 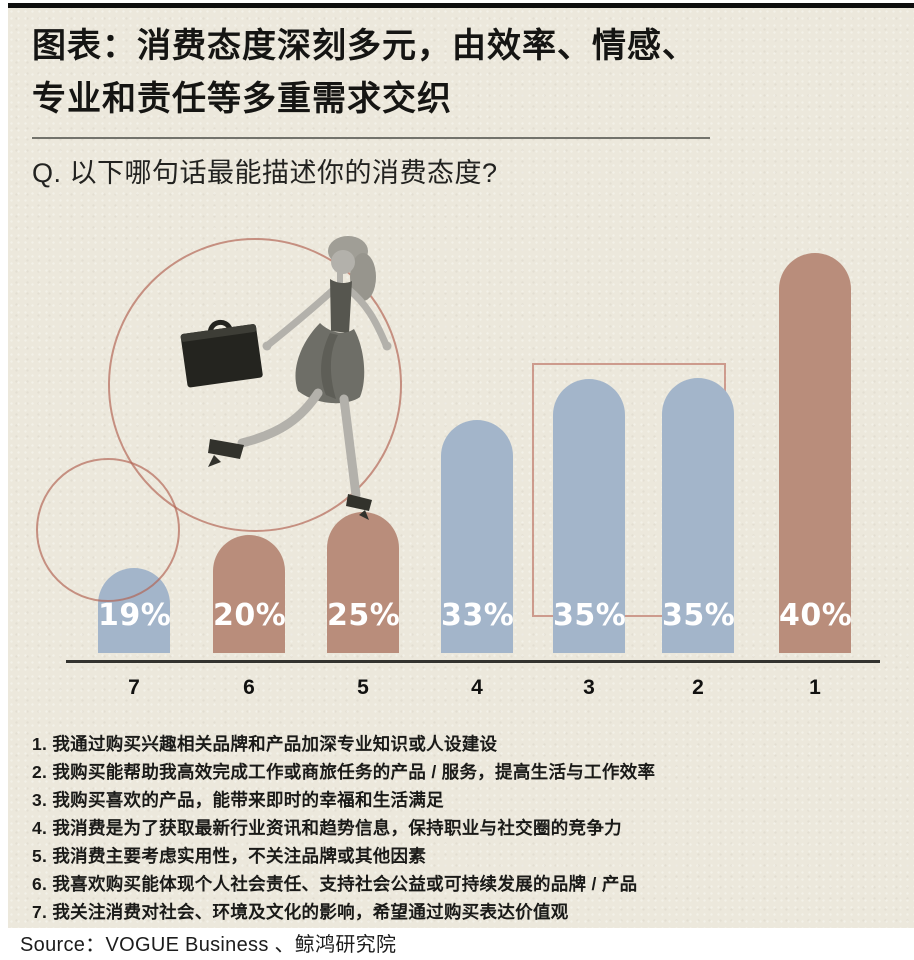 I want to click on answer-key-item: 2. 我购买能帮助我高效完成工作或商旅任务的产品 / 服务，提高生活与工作效率, so click(x=344, y=772).